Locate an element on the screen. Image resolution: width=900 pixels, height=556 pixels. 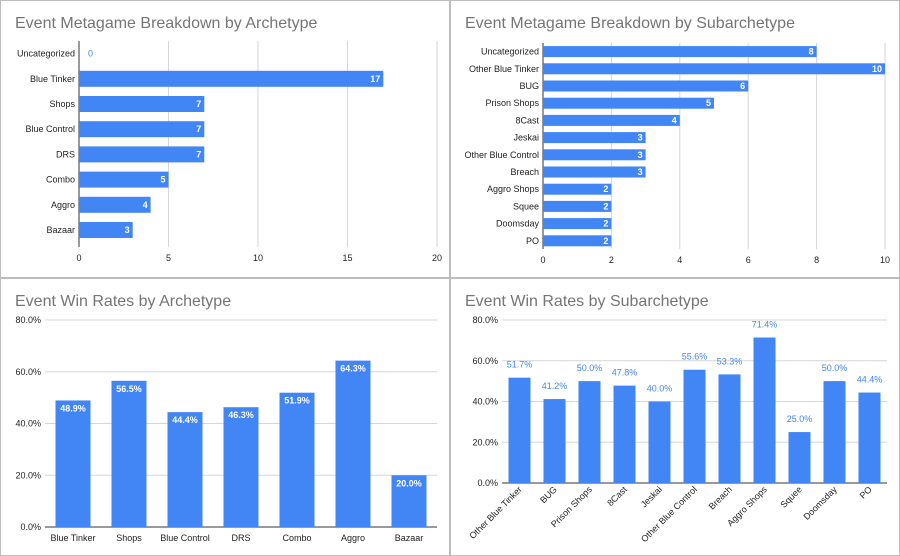
value-label-combo: 5 is located at coordinates (162, 180).